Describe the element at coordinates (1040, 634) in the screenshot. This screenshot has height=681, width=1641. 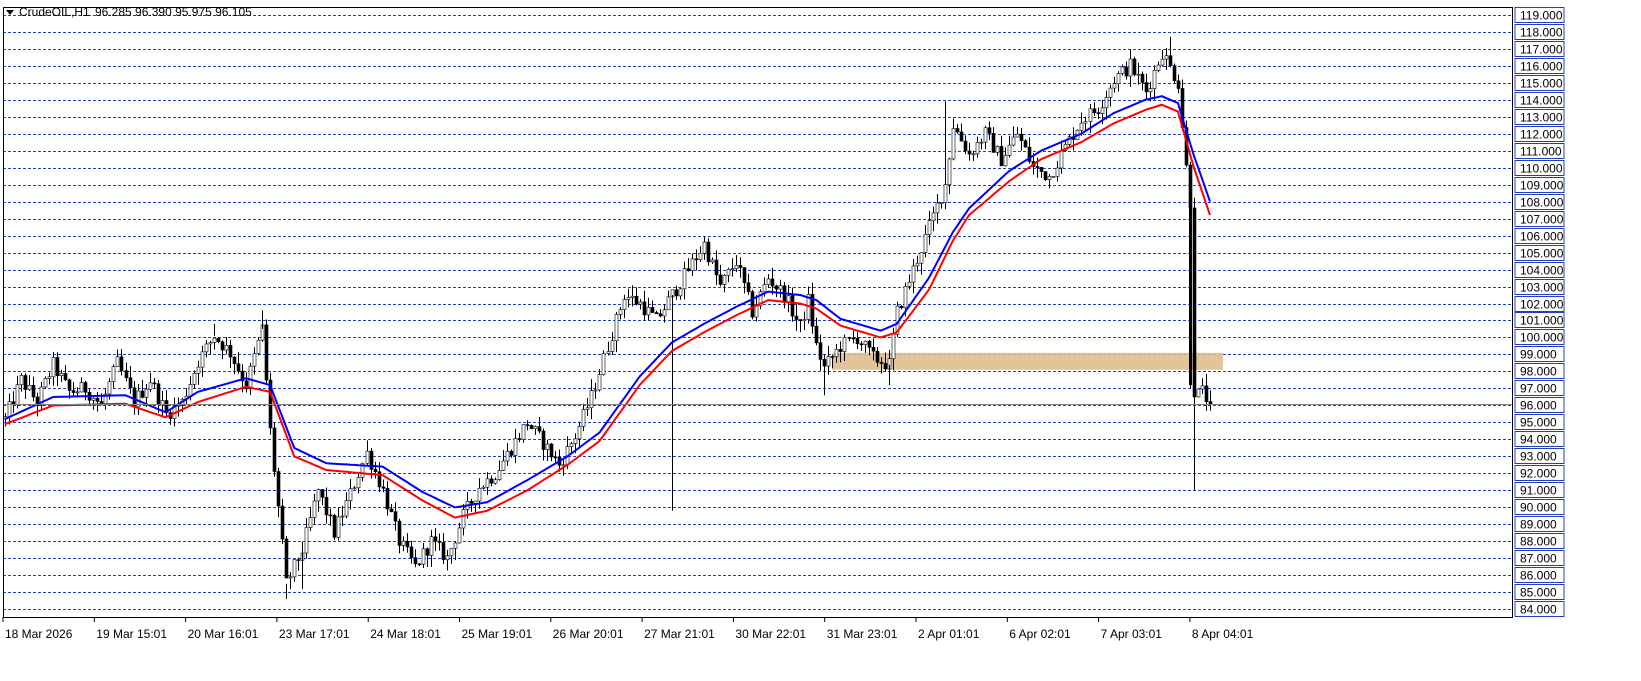
I see `time-tick-label: 6 Apr 02:01` at that location.